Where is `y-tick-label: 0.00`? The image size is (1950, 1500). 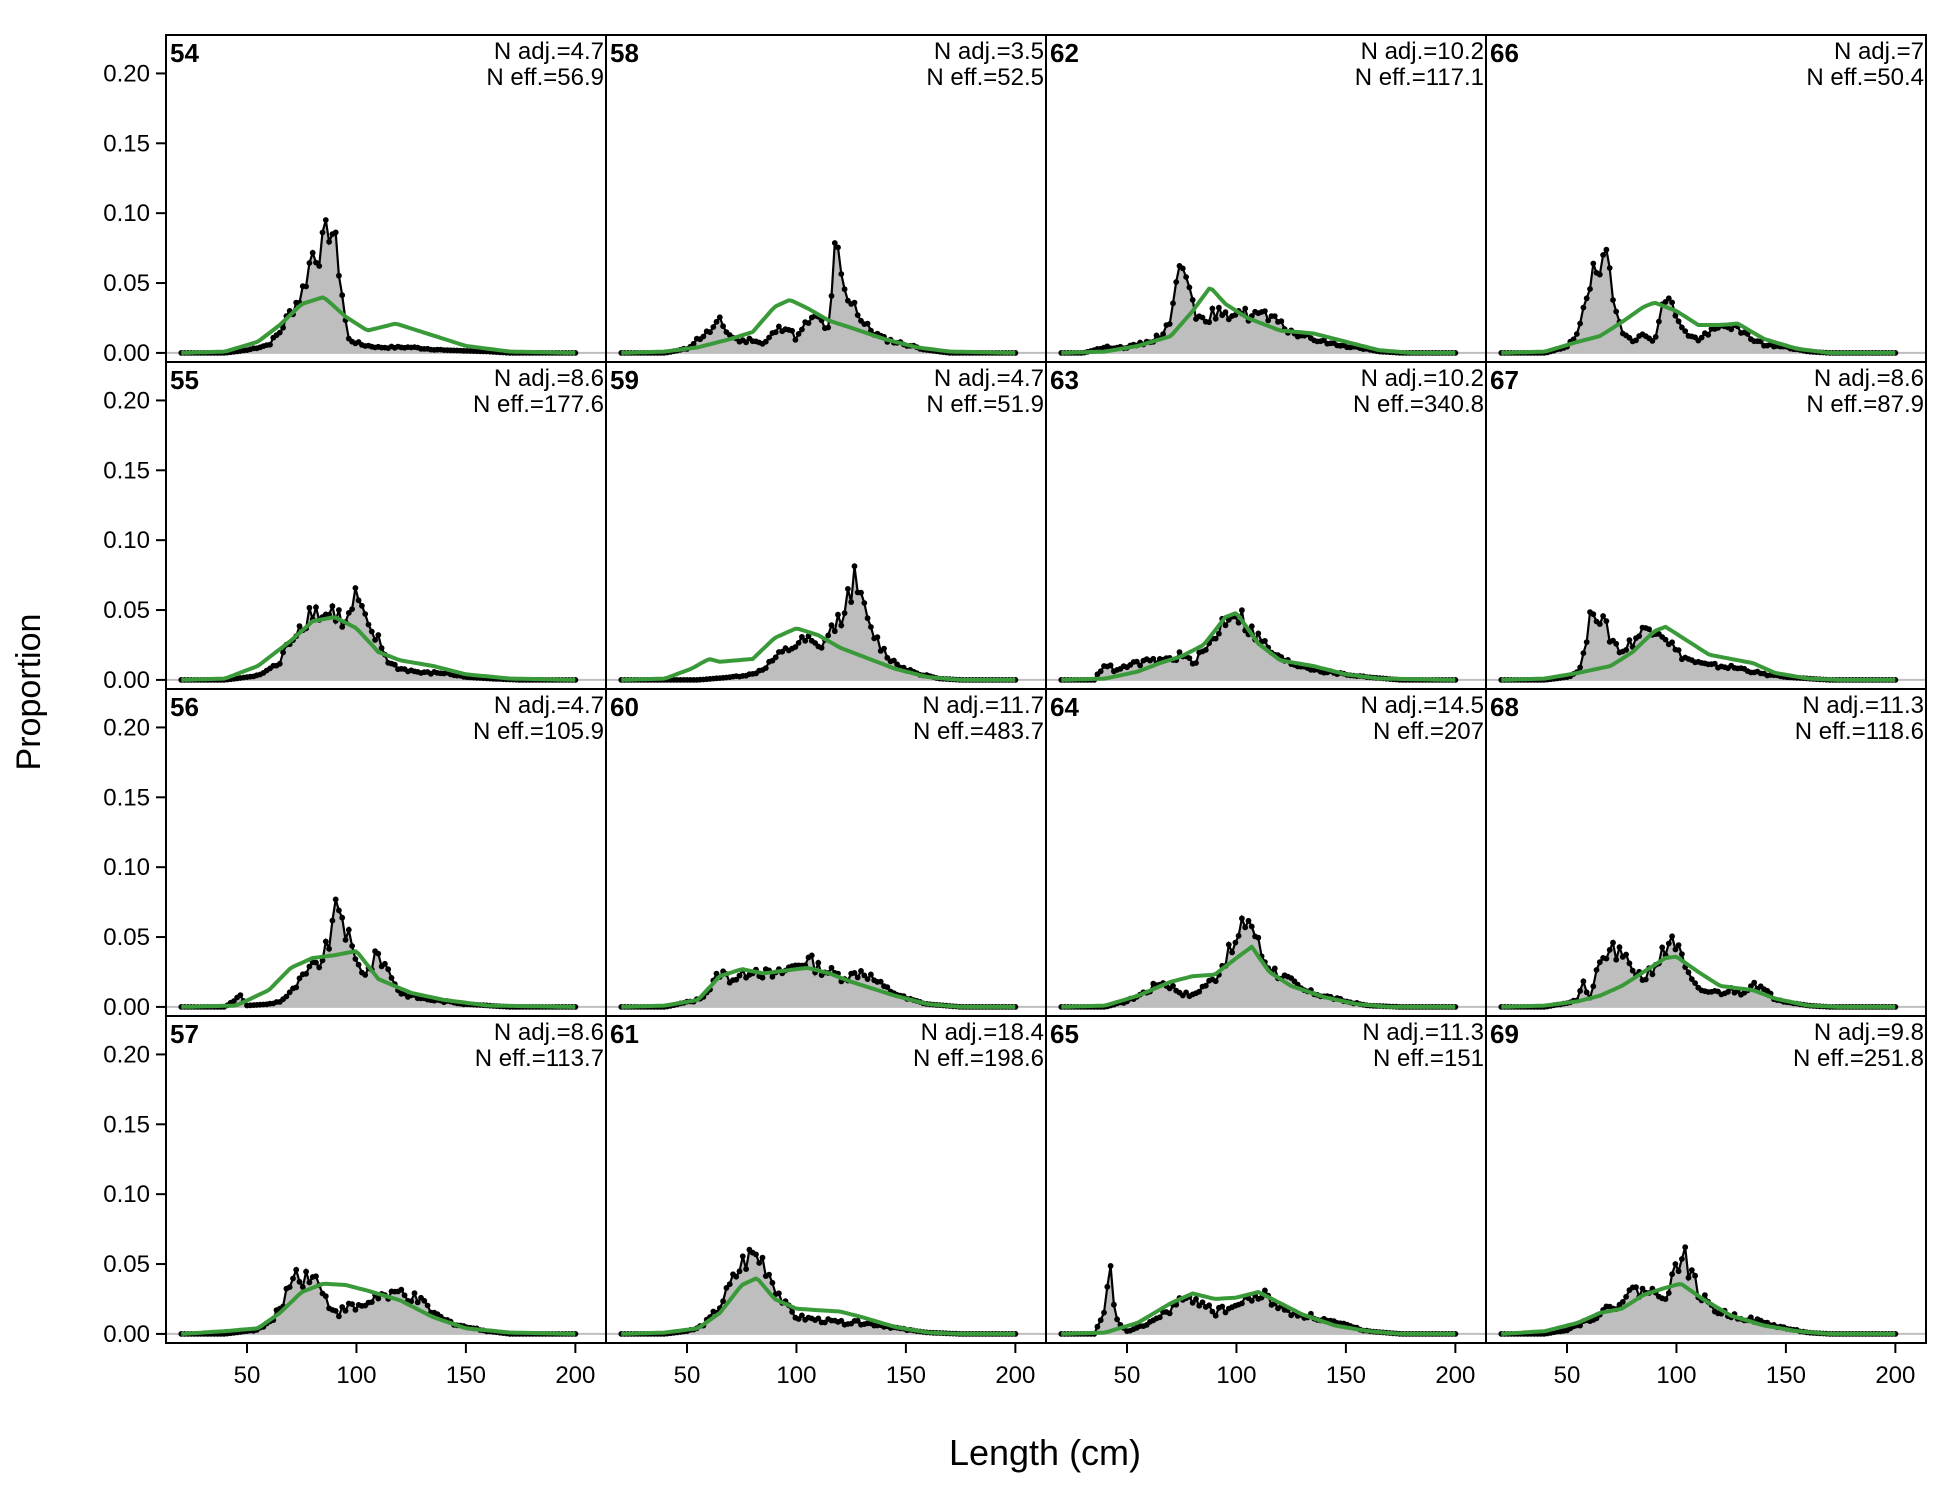 y-tick-label: 0.00 is located at coordinates (126, 353).